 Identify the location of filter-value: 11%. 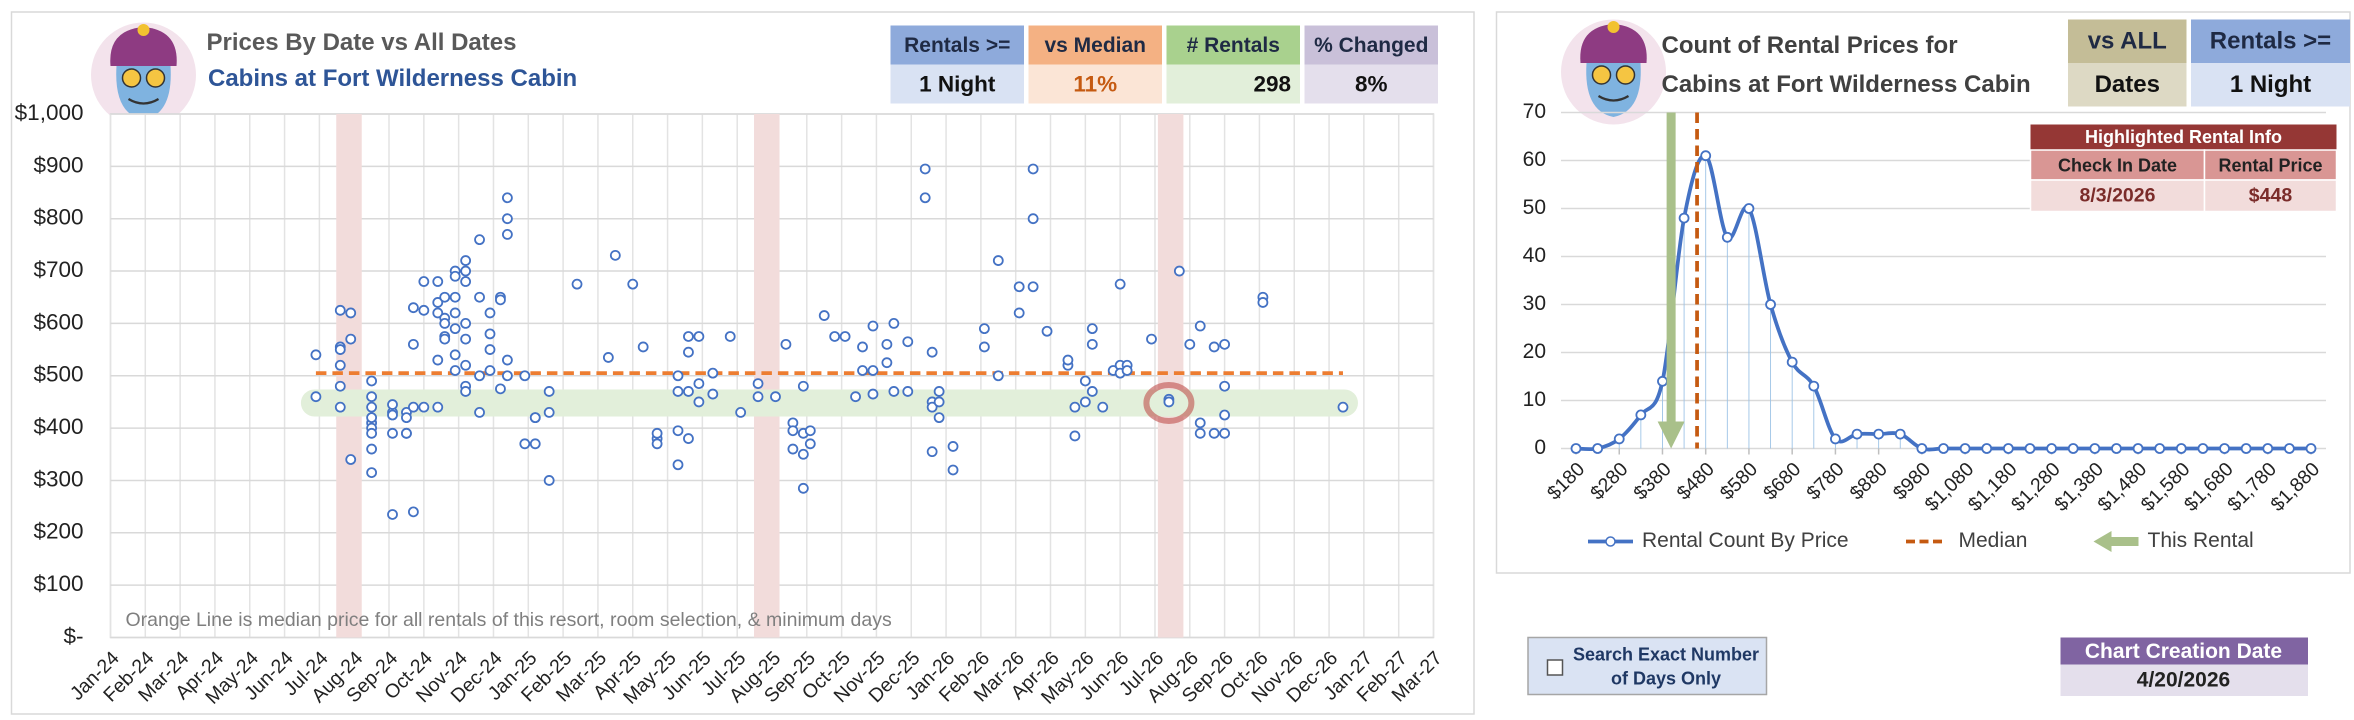
(1095, 83).